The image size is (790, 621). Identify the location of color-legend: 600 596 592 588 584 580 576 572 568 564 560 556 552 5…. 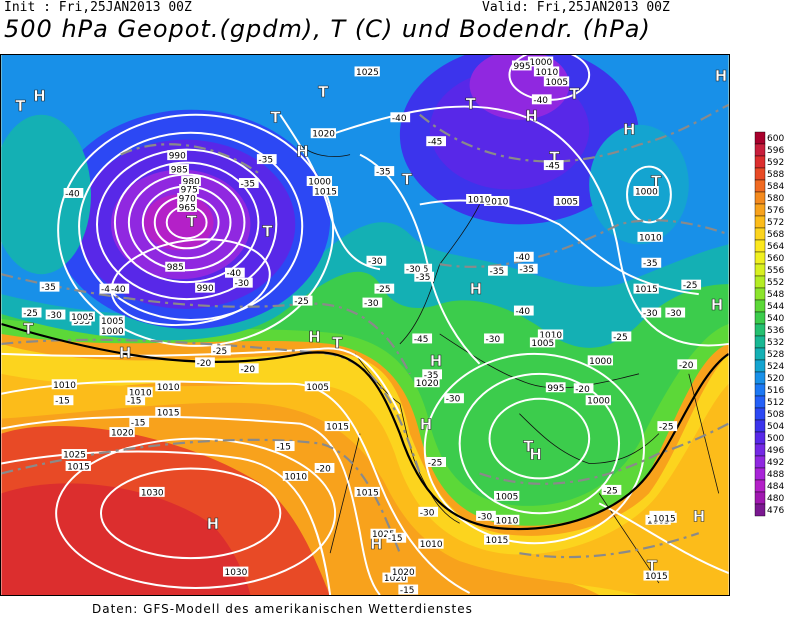
(769, 324).